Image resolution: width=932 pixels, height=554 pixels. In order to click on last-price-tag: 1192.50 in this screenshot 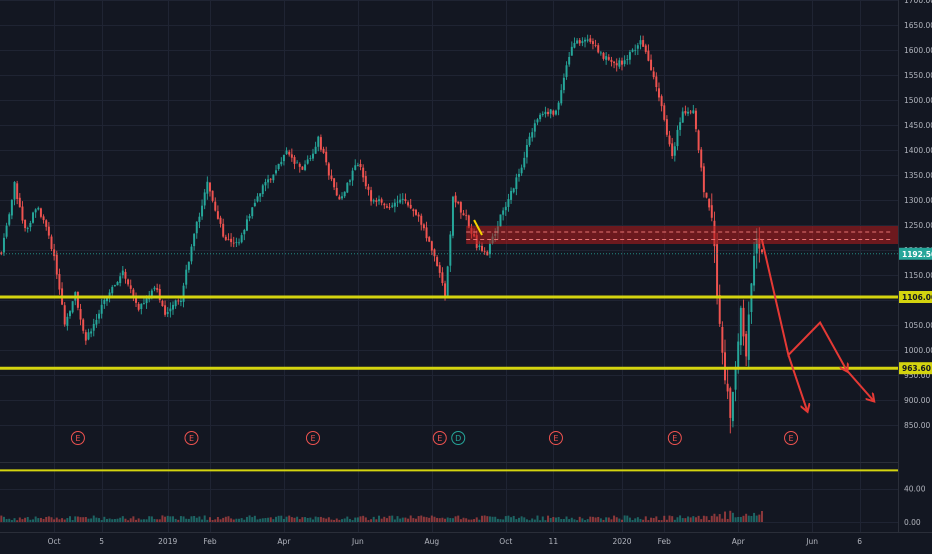, I will do `click(917, 254)`.